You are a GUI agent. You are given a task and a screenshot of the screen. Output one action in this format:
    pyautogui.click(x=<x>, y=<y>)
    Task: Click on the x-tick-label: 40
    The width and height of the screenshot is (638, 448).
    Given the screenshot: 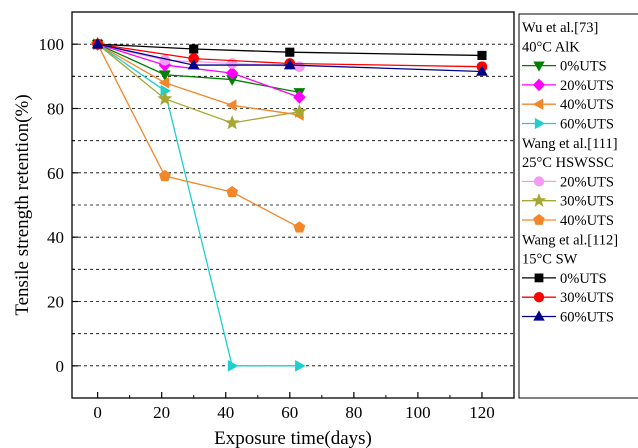 What is the action you would take?
    pyautogui.click(x=225, y=412)
    